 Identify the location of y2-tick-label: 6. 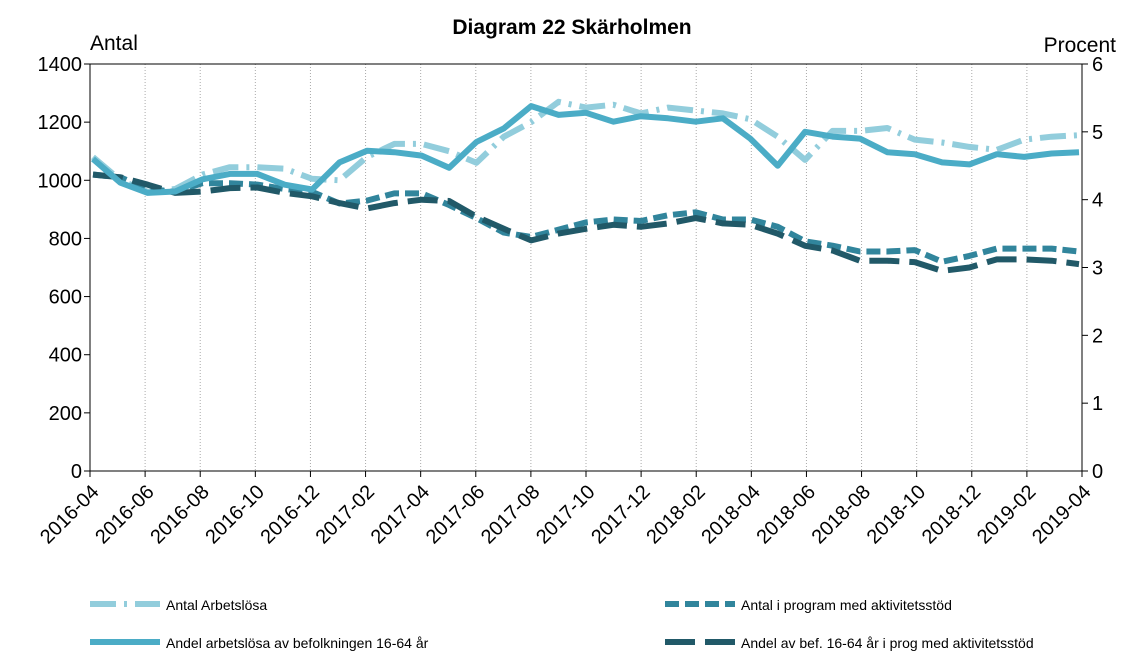
(1097, 65).